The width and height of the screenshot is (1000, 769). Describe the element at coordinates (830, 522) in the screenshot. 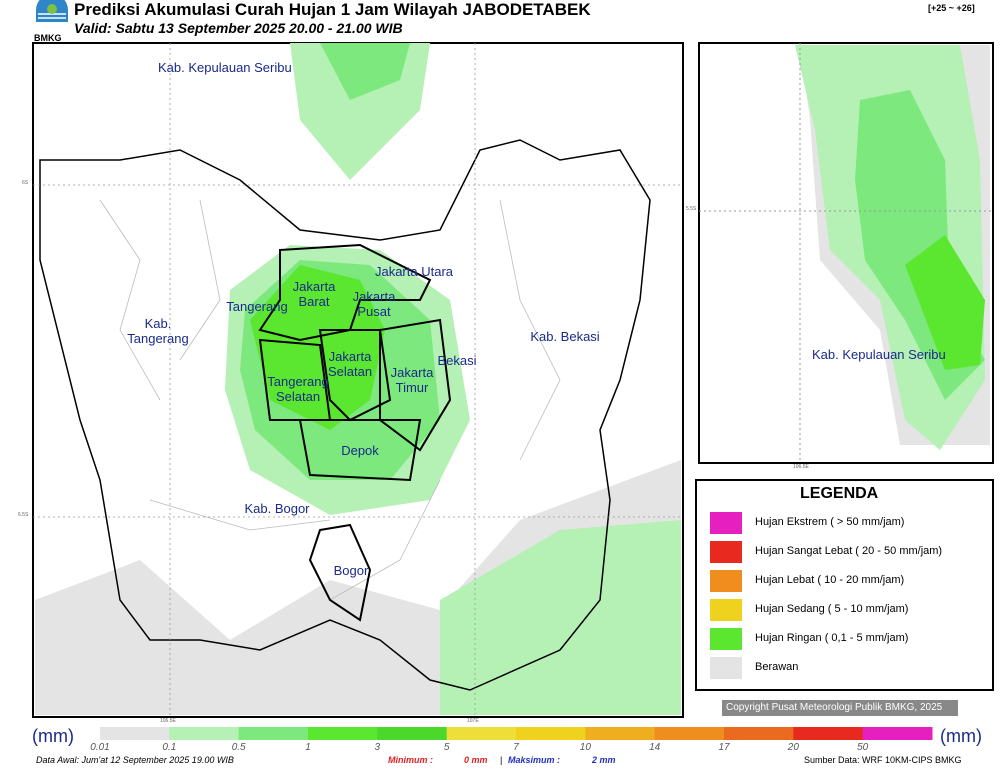

I see `legend-label: Hujan Ekstrem ( > 50 mm/jam)` at that location.